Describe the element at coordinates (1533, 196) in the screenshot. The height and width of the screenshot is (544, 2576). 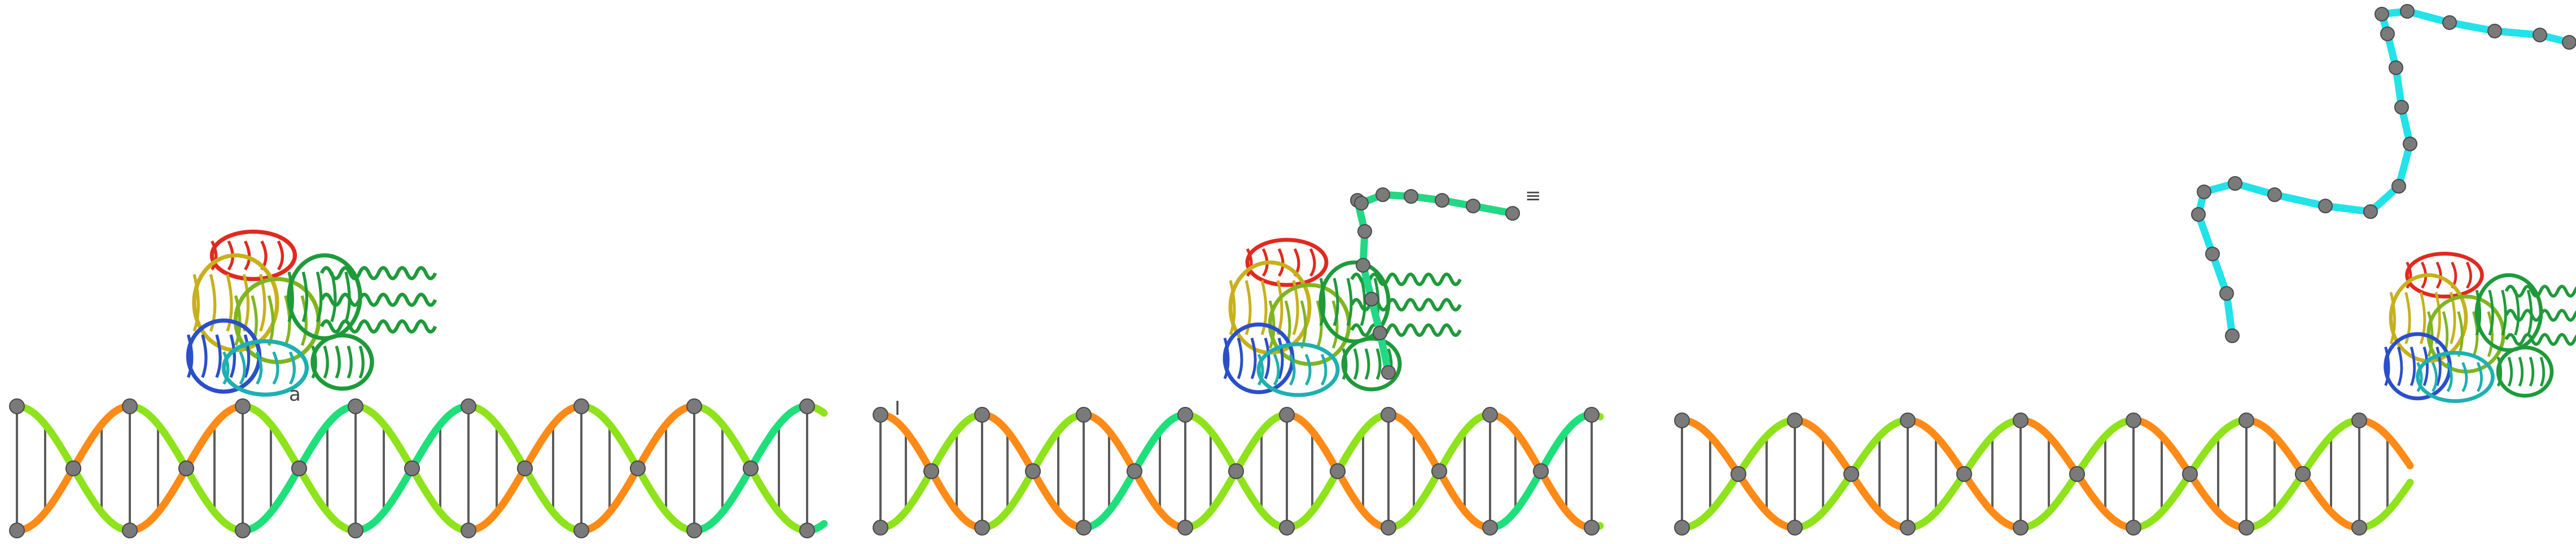
I see `ssdna-end-tag: ≡` at that location.